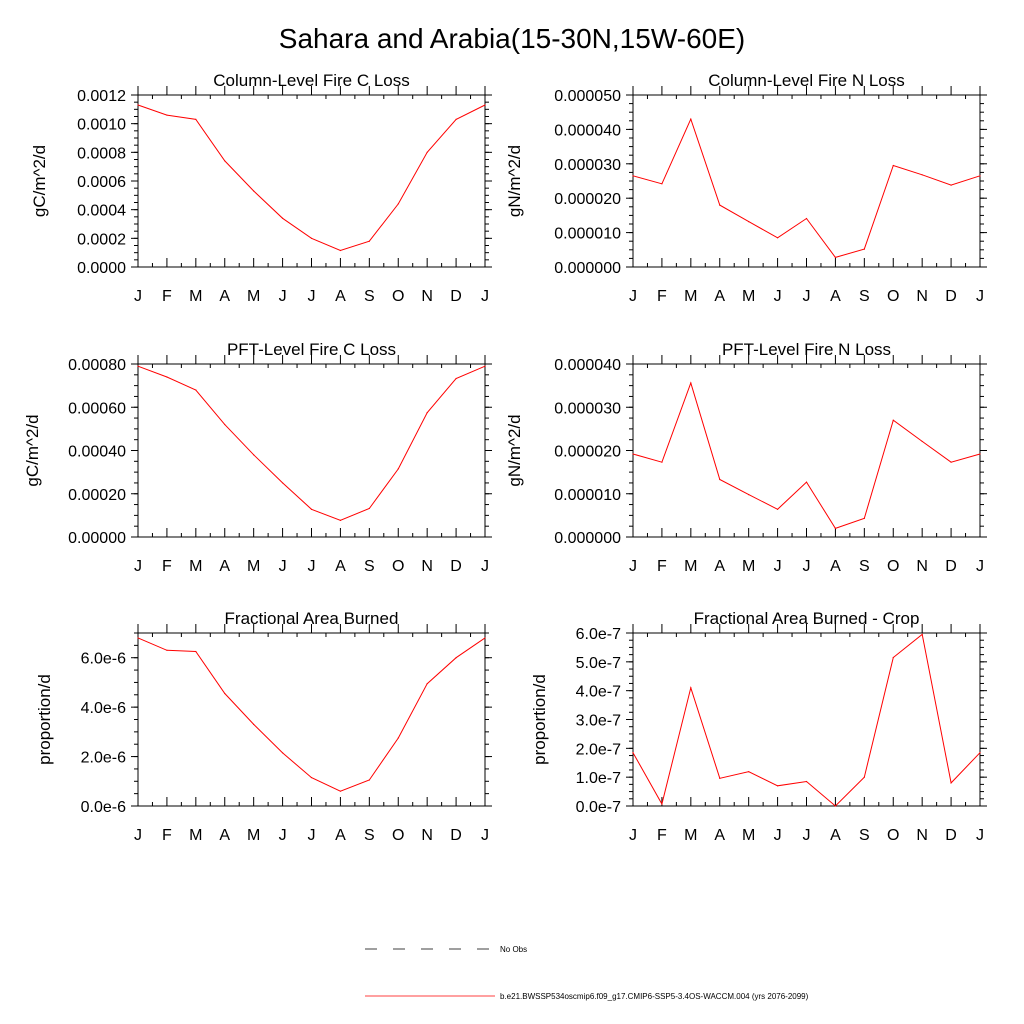 This screenshot has height=1024, width=1024. What do you see at coordinates (587, 495) in the screenshot?
I see `y-tick-label: 0.000010` at bounding box center [587, 495].